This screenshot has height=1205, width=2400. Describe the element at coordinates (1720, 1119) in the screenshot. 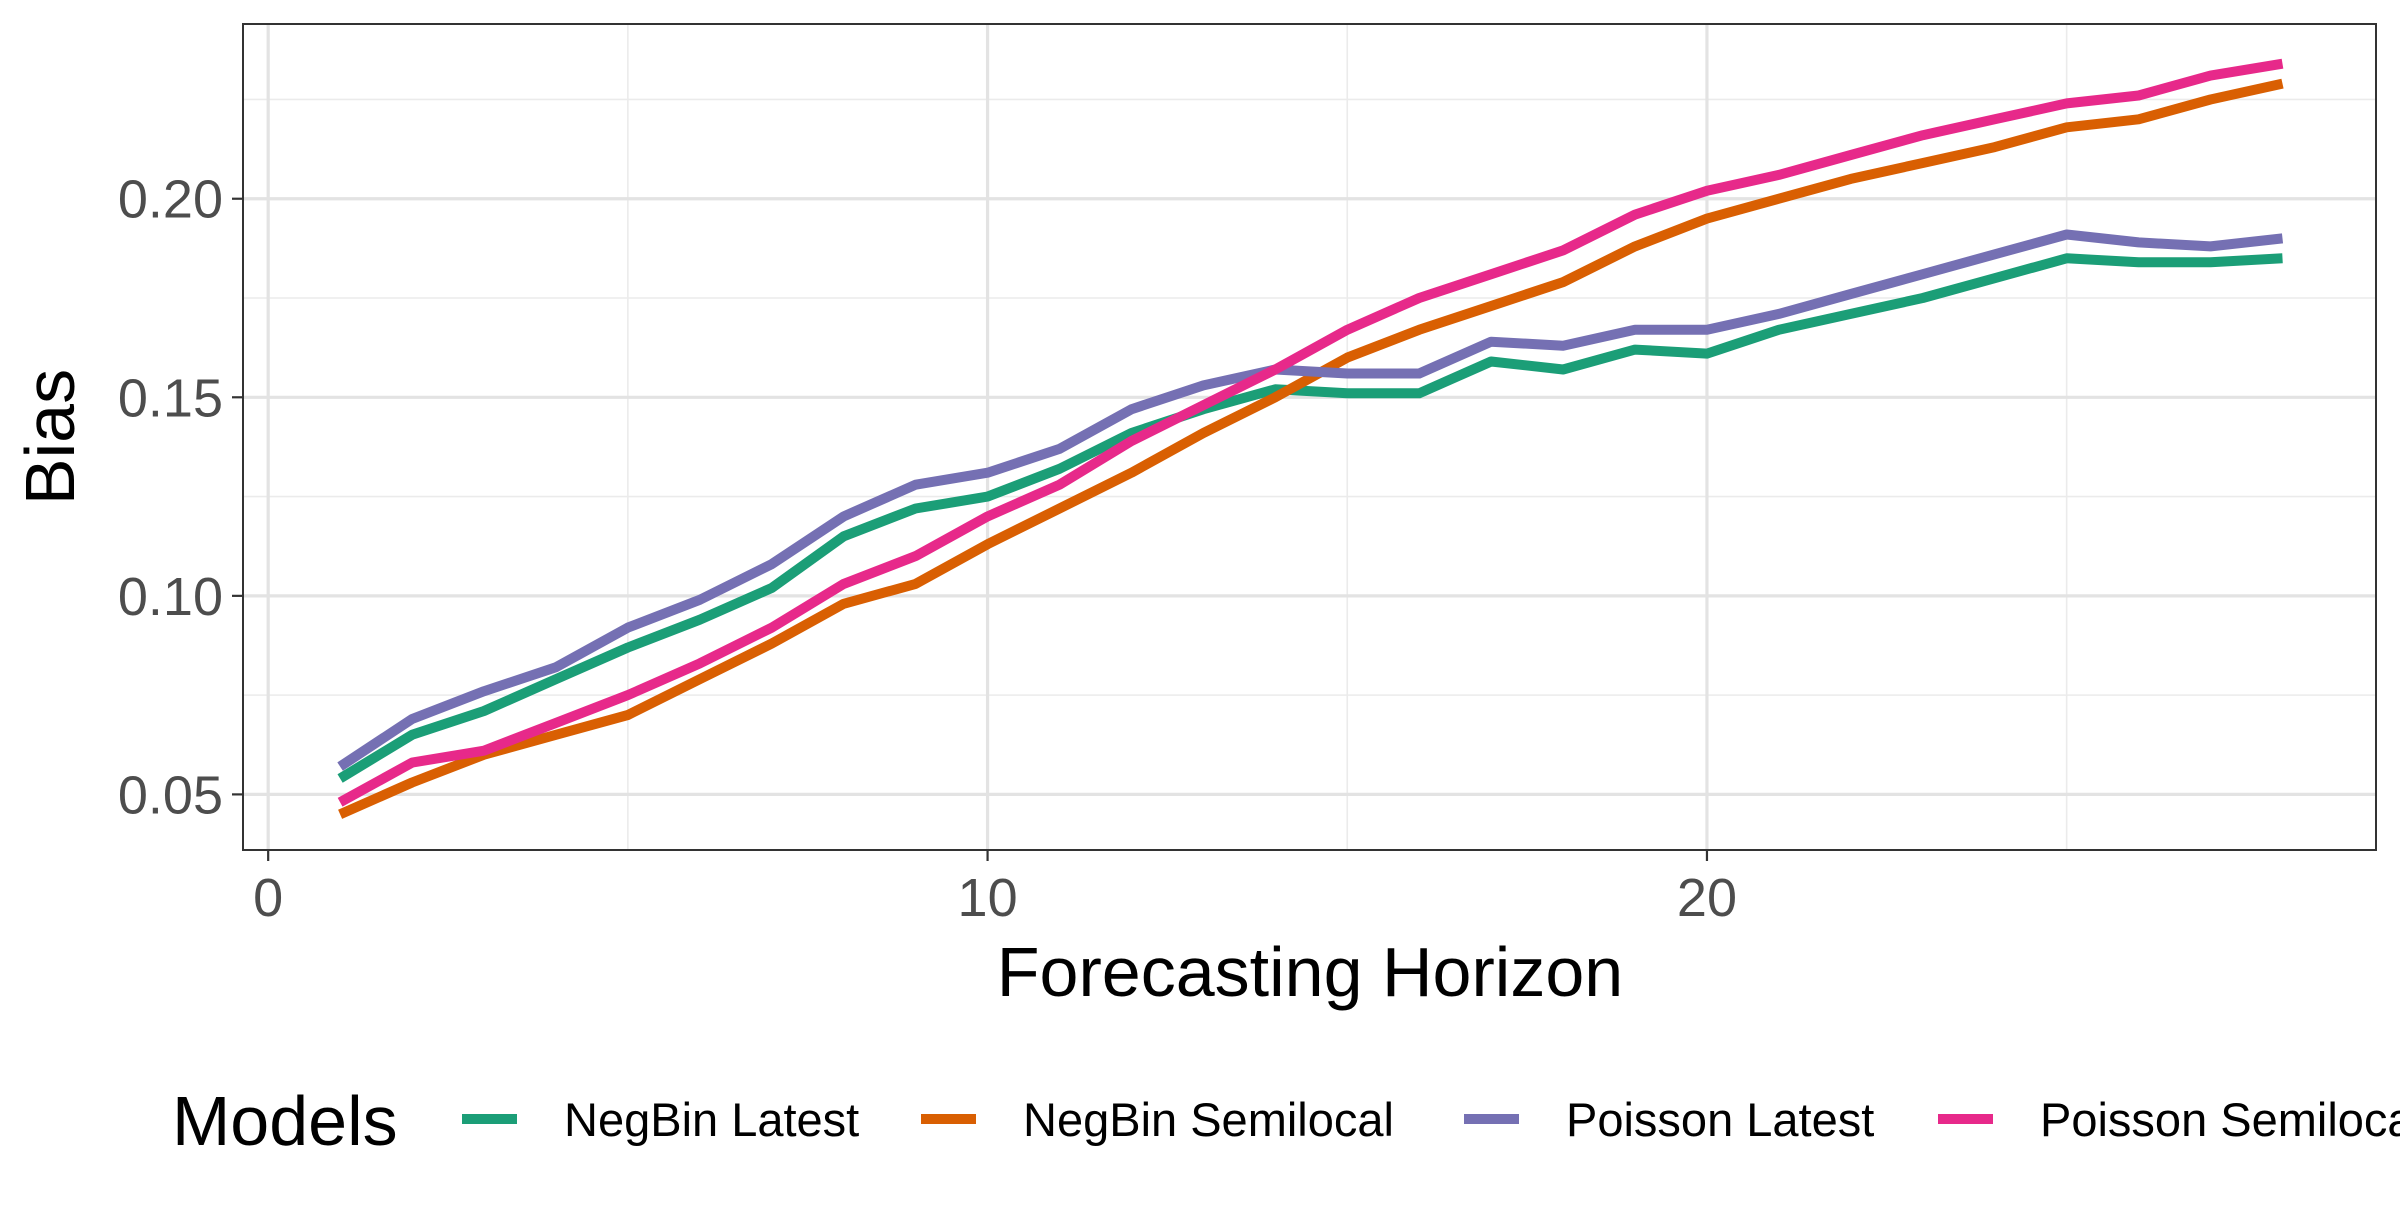

I see `legend-label-poisson-latest: Poisson Latest` at that location.